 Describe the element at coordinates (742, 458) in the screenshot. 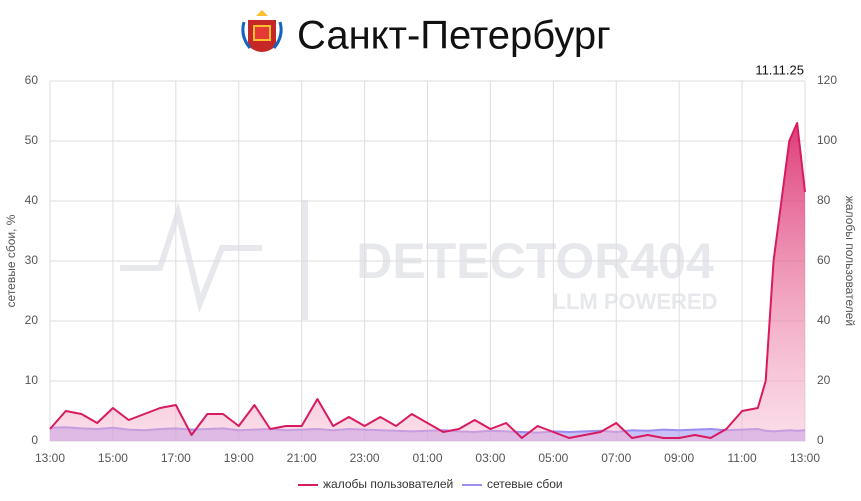

I see `x-tick-label: 11:00` at that location.